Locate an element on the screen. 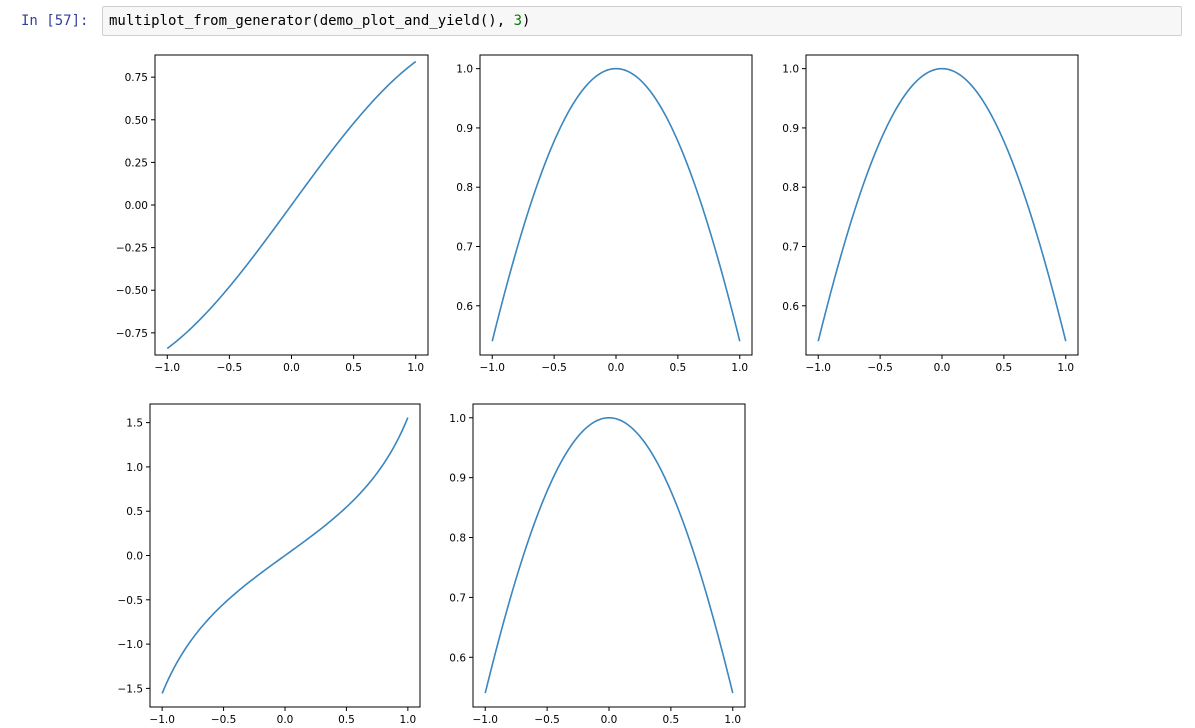 The height and width of the screenshot is (728, 1195). y-tick-label: −1.0 is located at coordinates (131, 645).